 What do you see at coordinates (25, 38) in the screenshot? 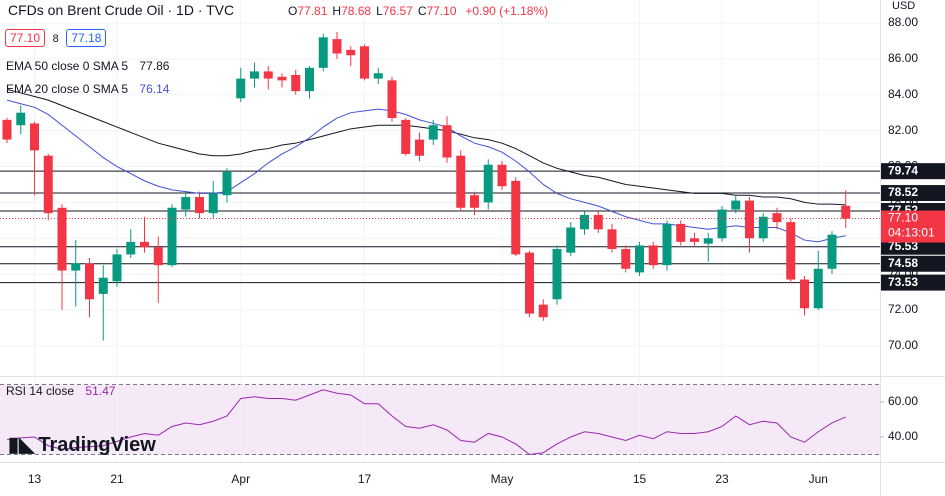
I see `sell: 77.10` at bounding box center [25, 38].